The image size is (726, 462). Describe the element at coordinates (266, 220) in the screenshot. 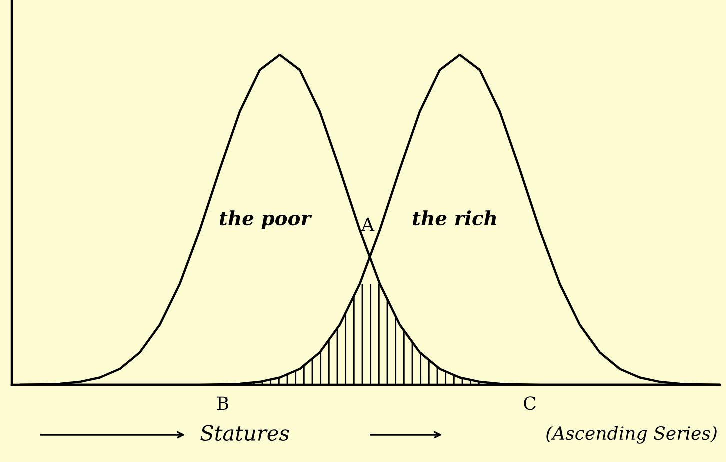

I see `series-label: the poor` at that location.